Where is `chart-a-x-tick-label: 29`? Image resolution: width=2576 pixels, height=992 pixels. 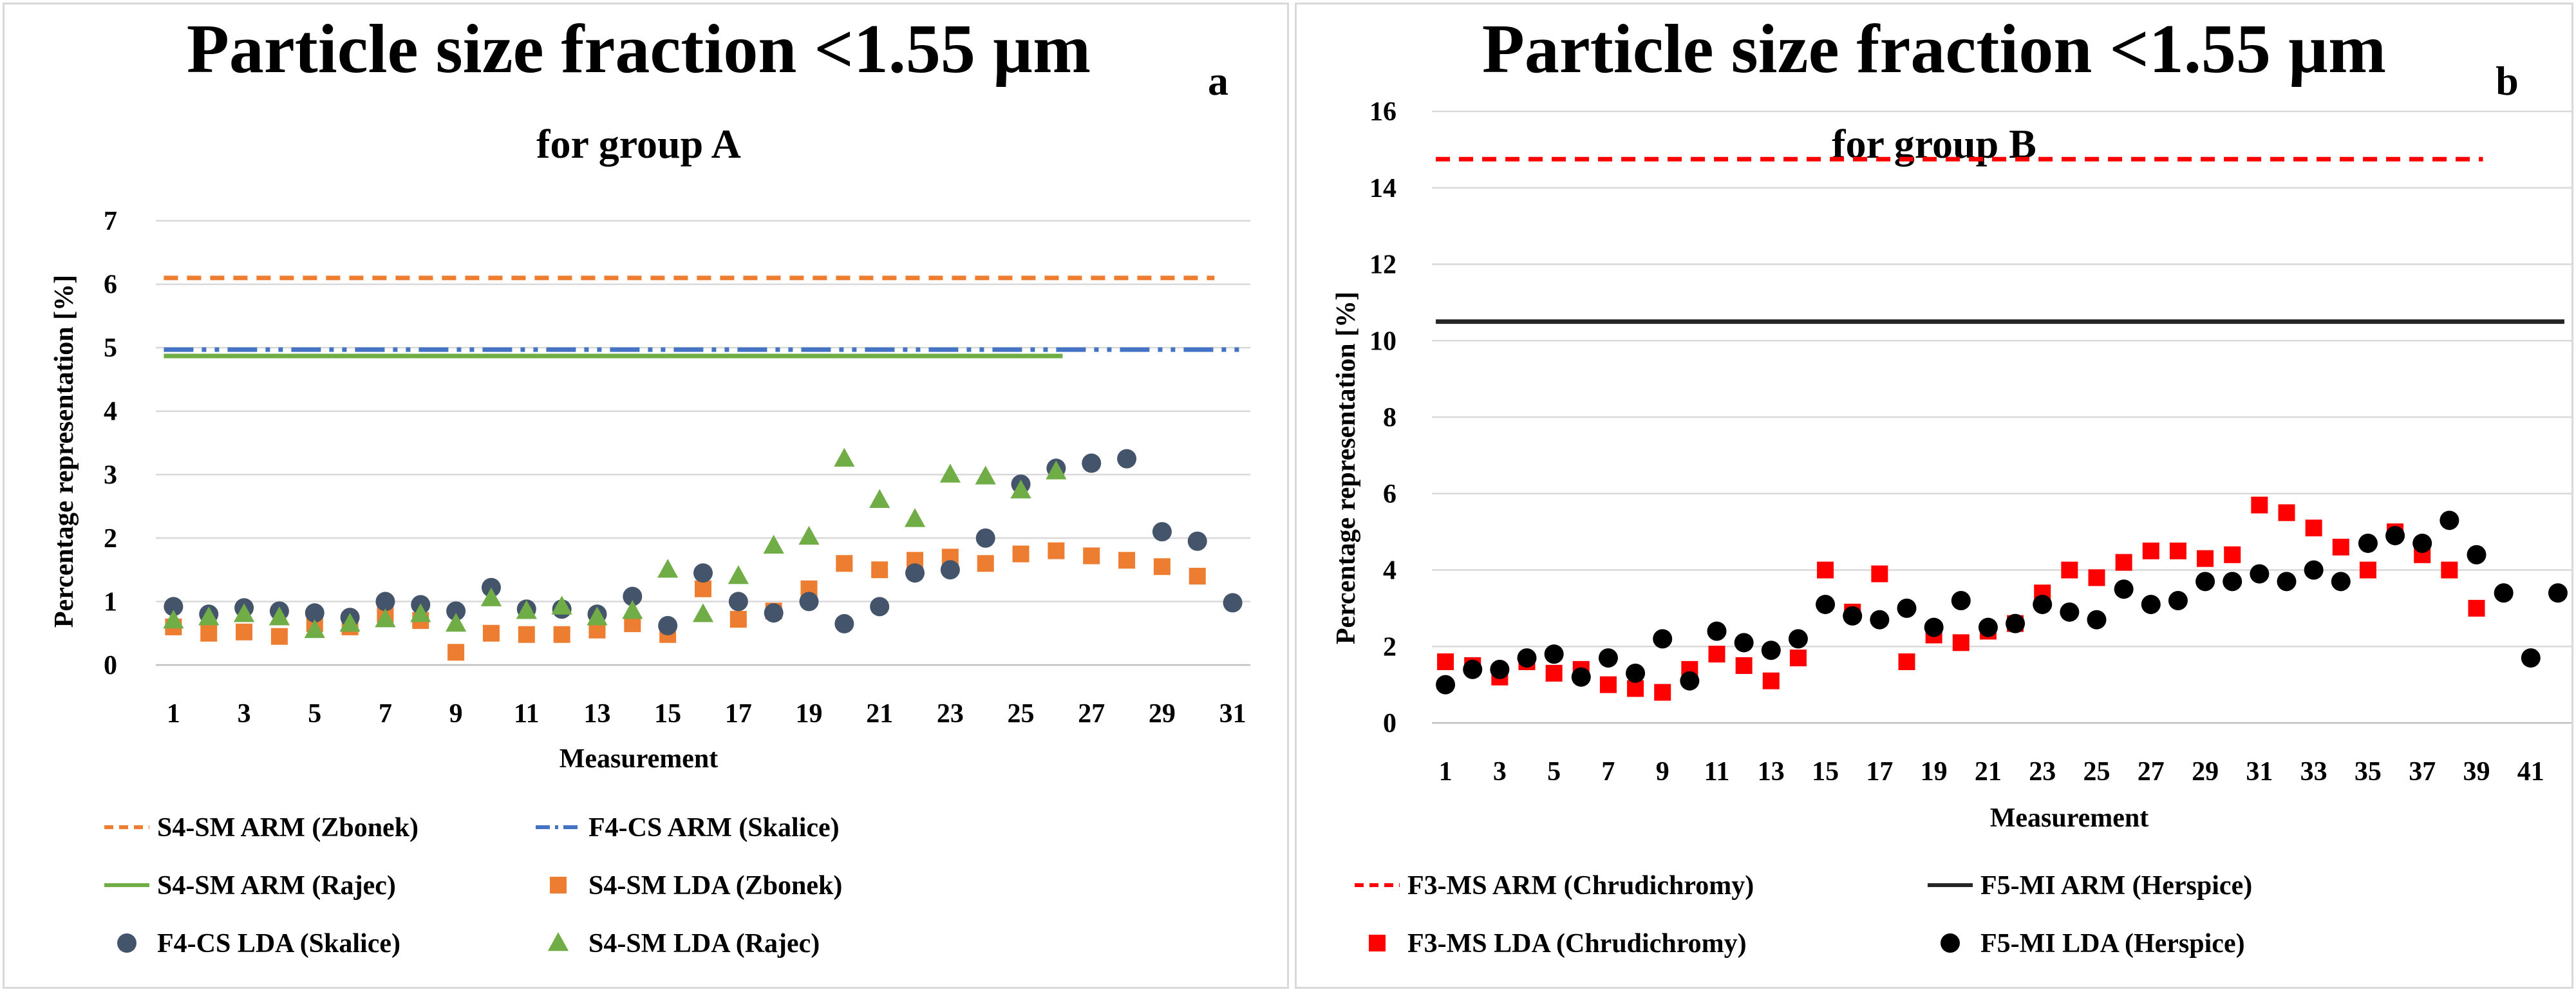
chart-a-x-tick-label: 29 is located at coordinates (1162, 714).